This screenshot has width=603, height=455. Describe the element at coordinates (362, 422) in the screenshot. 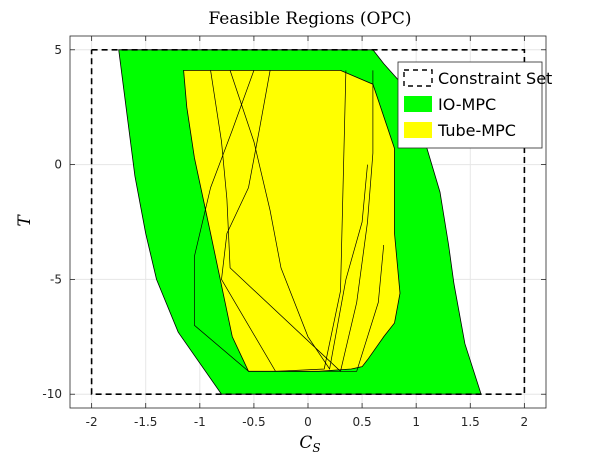

I see `x-tick-label: 0.5` at that location.